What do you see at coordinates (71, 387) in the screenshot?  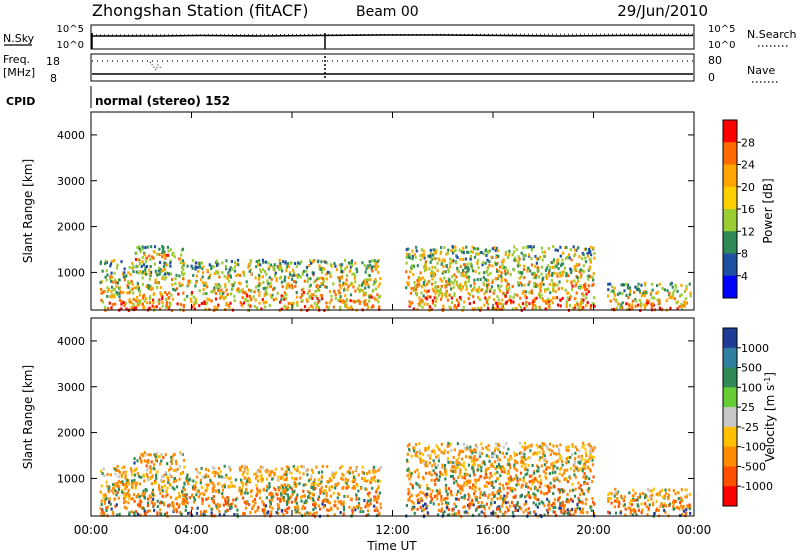 I see `y-tick-label: 3000` at bounding box center [71, 387].